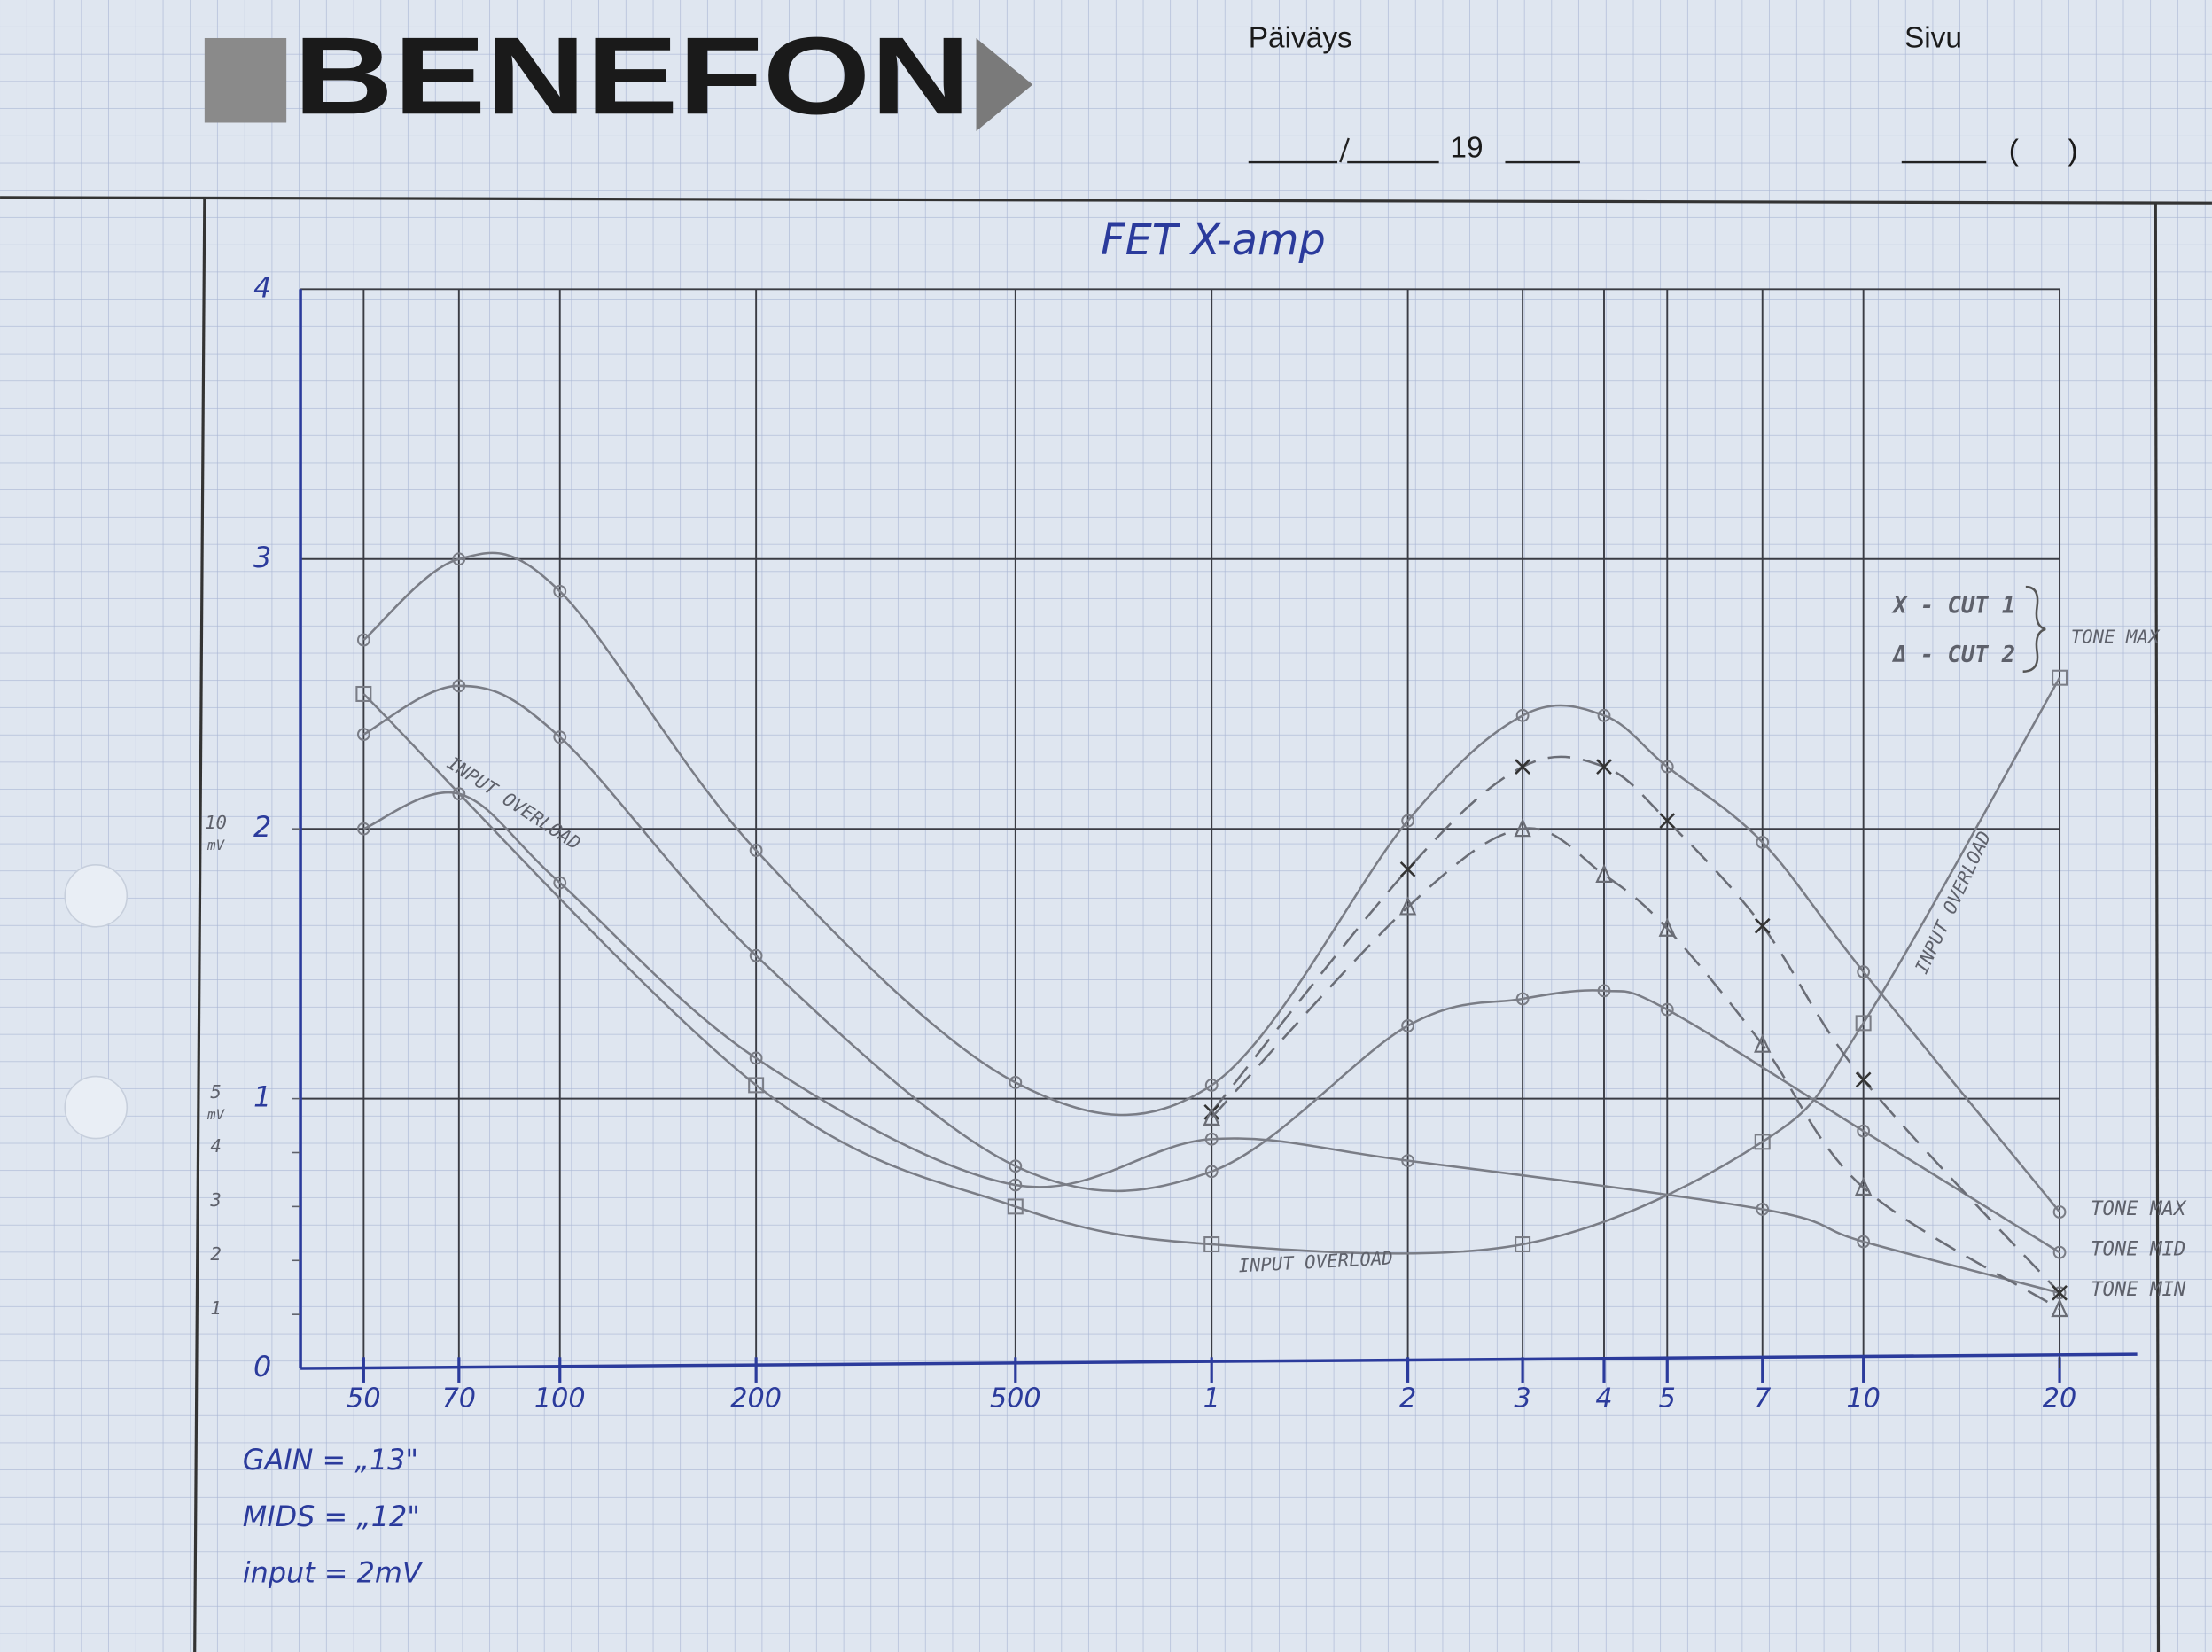 This screenshot has height=1652, width=2212. What do you see at coordinates (2059, 1398) in the screenshot?
I see `x-tick-label: 20` at bounding box center [2059, 1398].